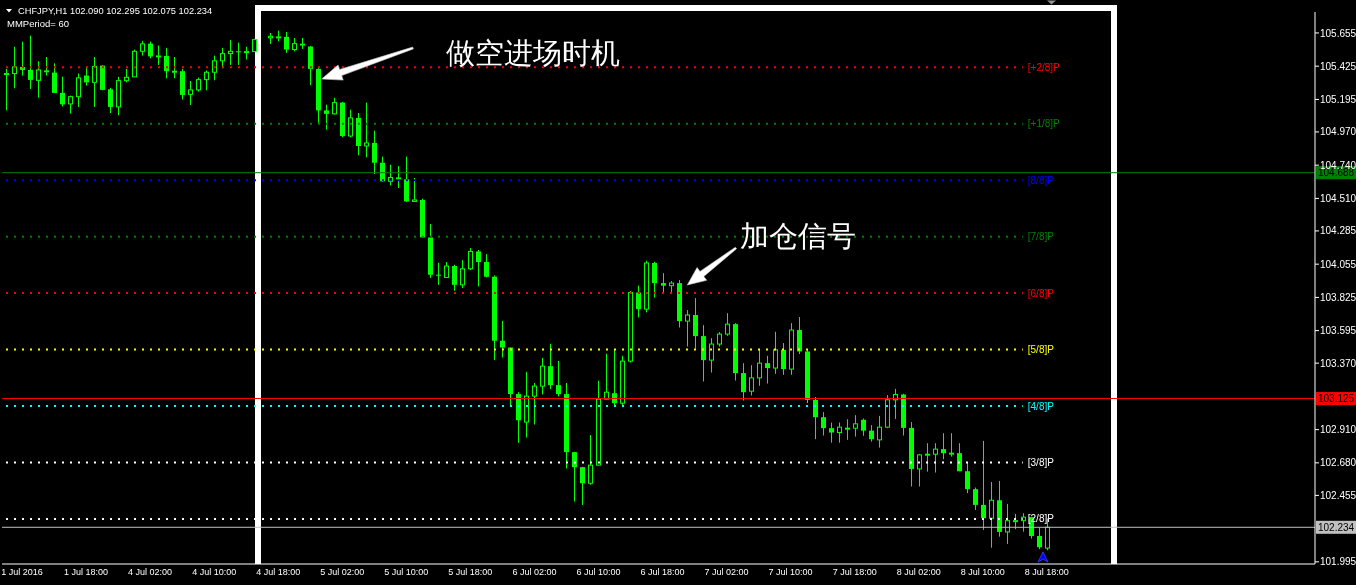 This screenshot has height=585, width=1356. Describe the element at coordinates (598, 572) in the screenshot. I see `x-tick-label: 6 Jul 10:00` at that location.